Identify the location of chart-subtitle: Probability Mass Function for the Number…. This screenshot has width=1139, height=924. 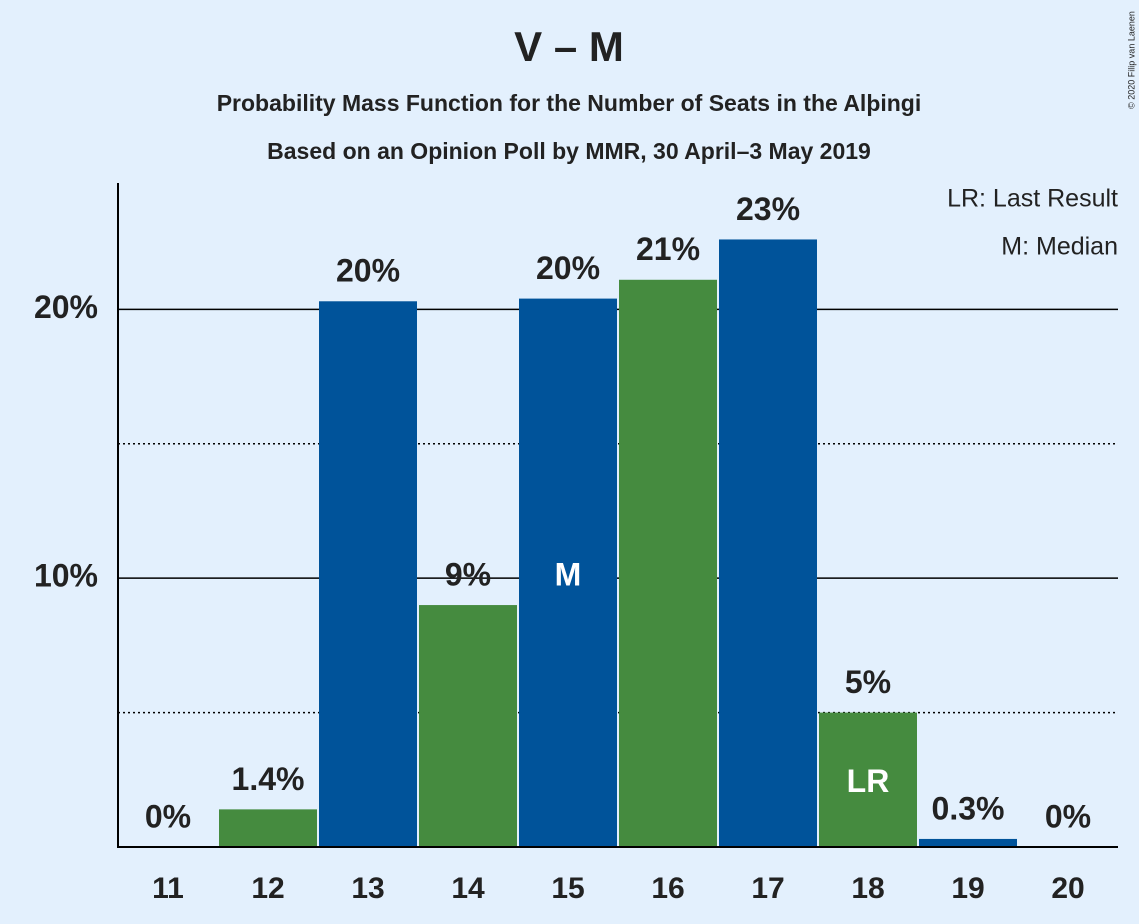
(569, 103).